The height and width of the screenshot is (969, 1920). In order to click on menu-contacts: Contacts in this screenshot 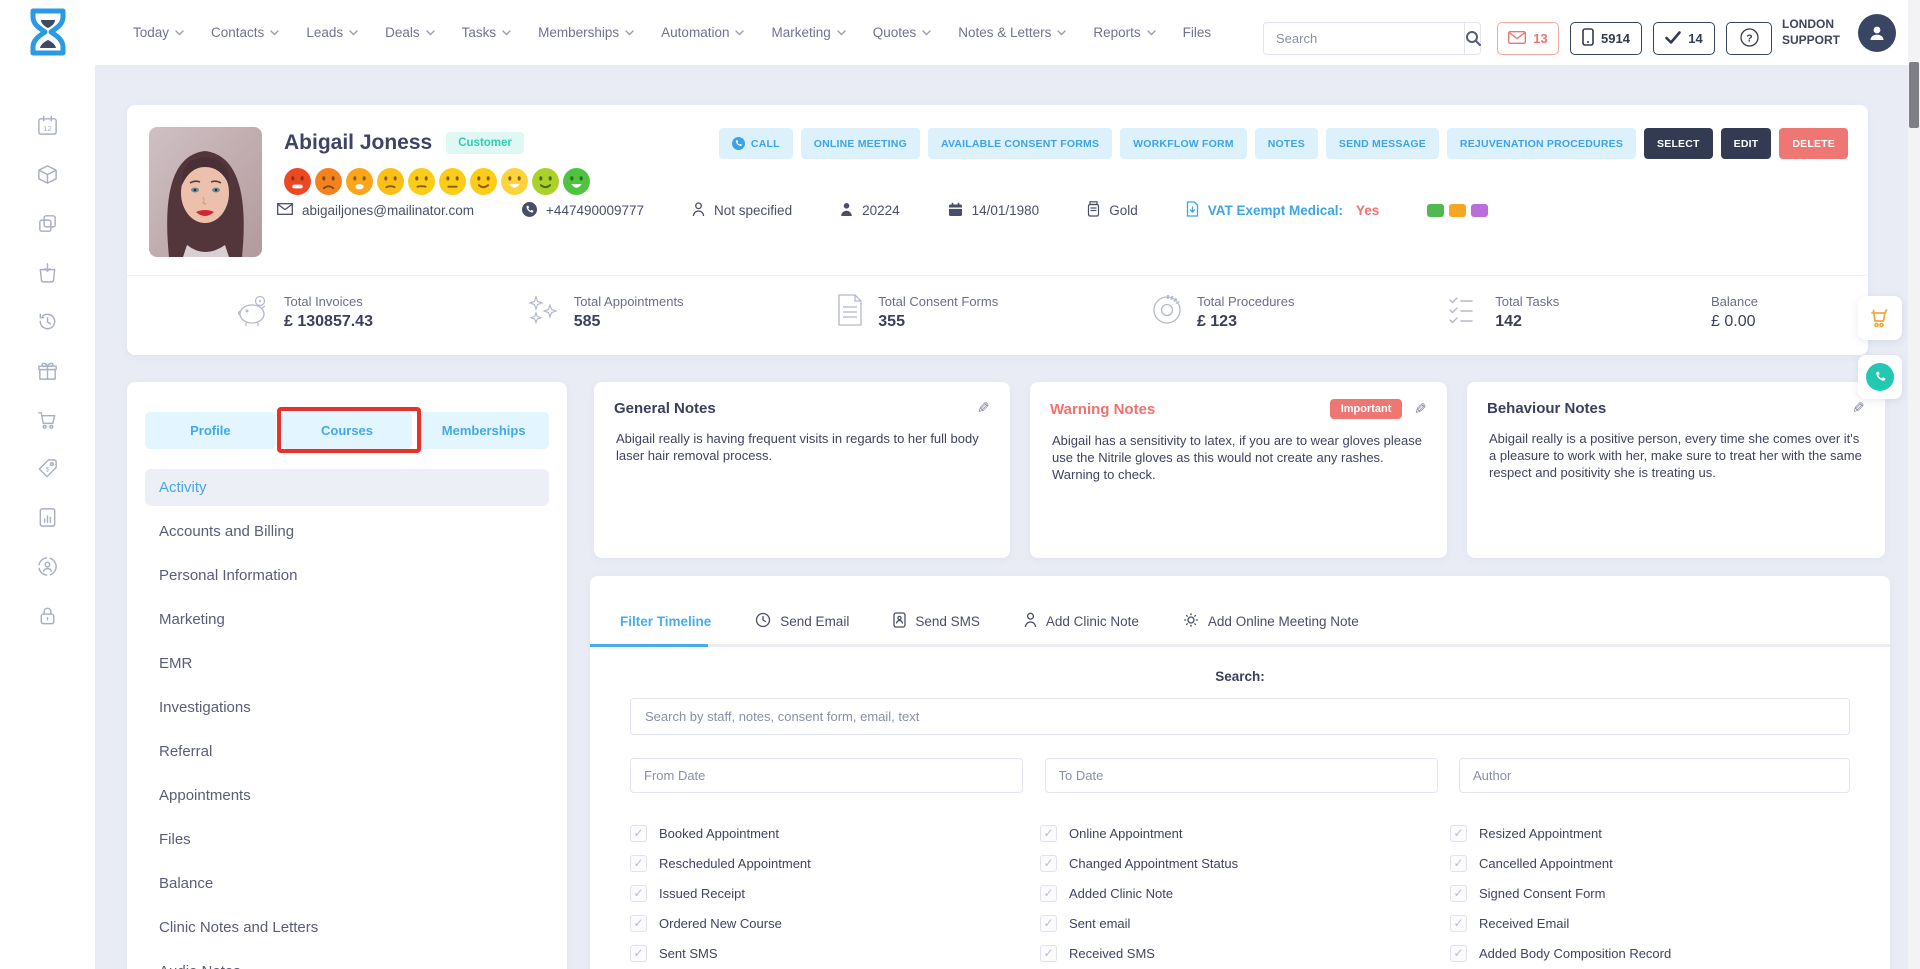, I will do `click(245, 32)`.